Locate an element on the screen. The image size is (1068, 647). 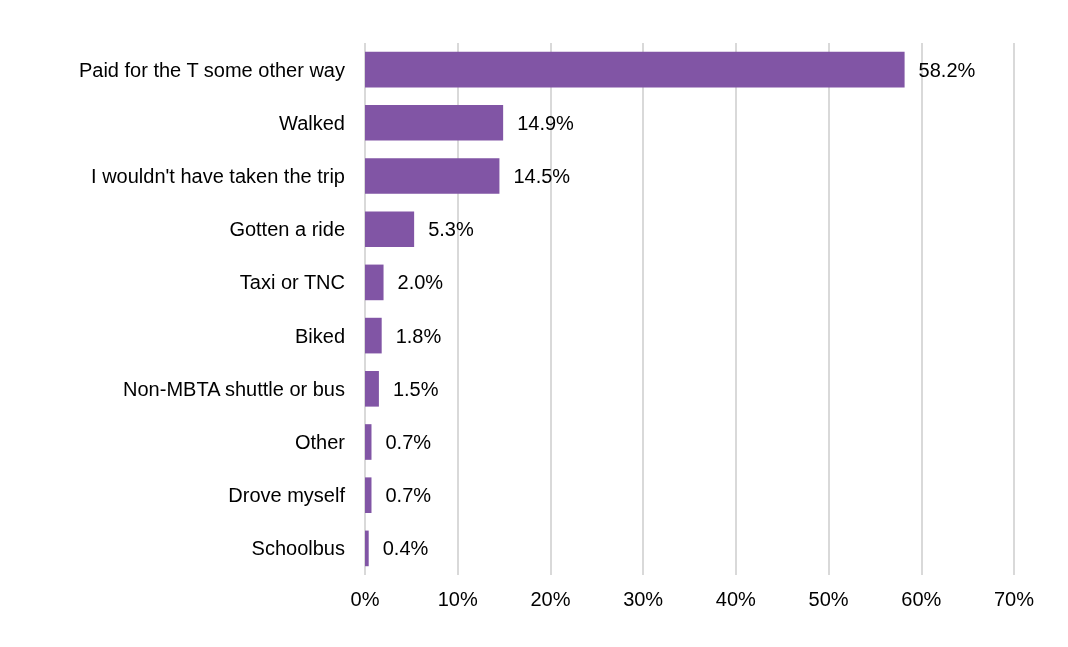
x-tick-label: 20% is located at coordinates (550, 599).